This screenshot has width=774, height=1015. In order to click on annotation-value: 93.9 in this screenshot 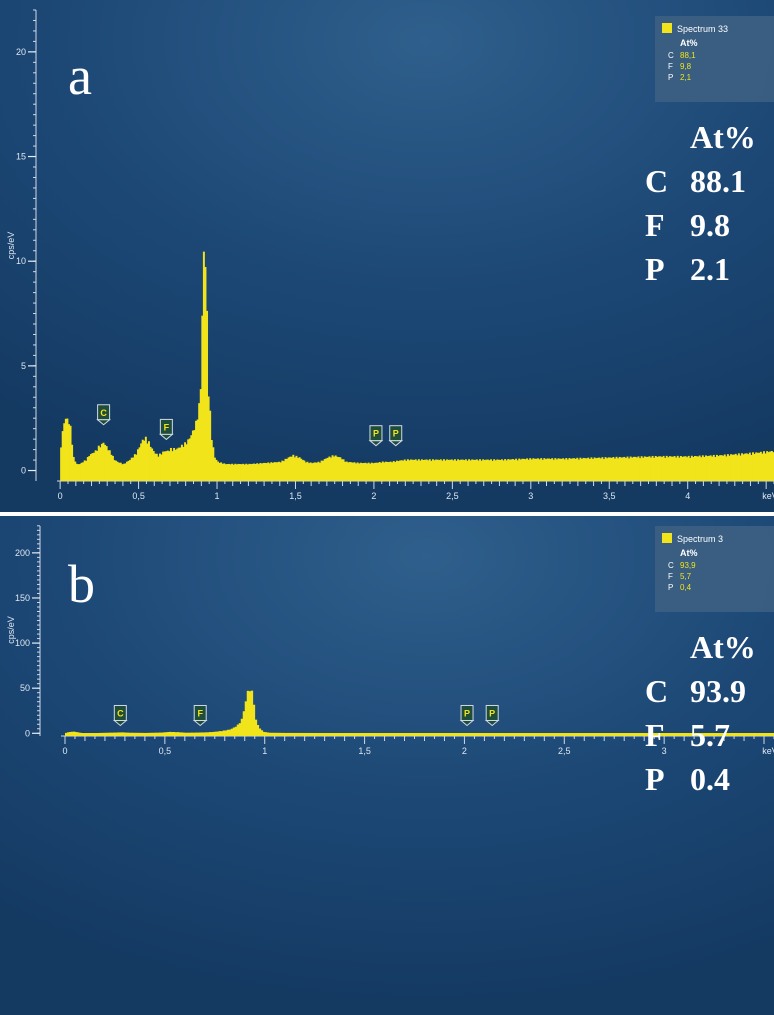, I will do `click(718, 691)`.